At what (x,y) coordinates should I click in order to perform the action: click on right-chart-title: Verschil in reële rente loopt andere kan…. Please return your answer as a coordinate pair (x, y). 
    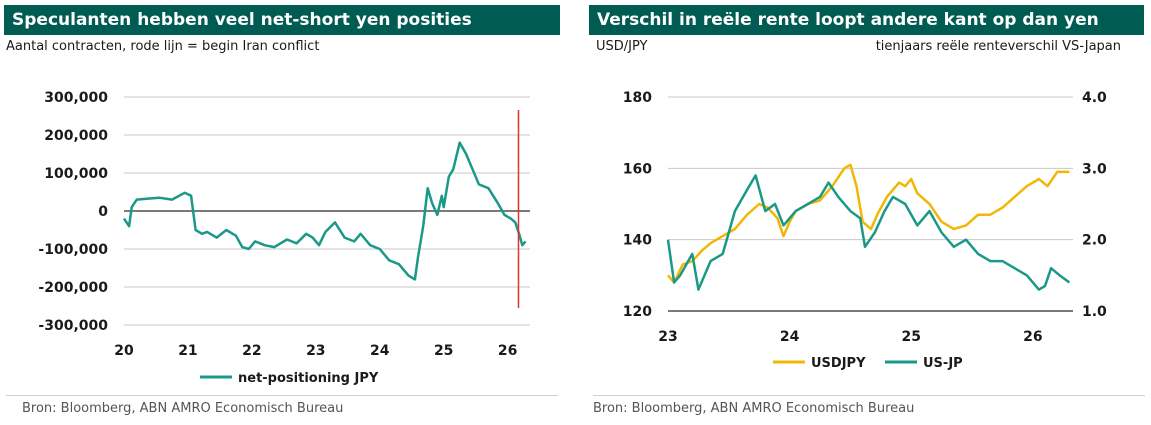
    Looking at the image, I should click on (866, 20).